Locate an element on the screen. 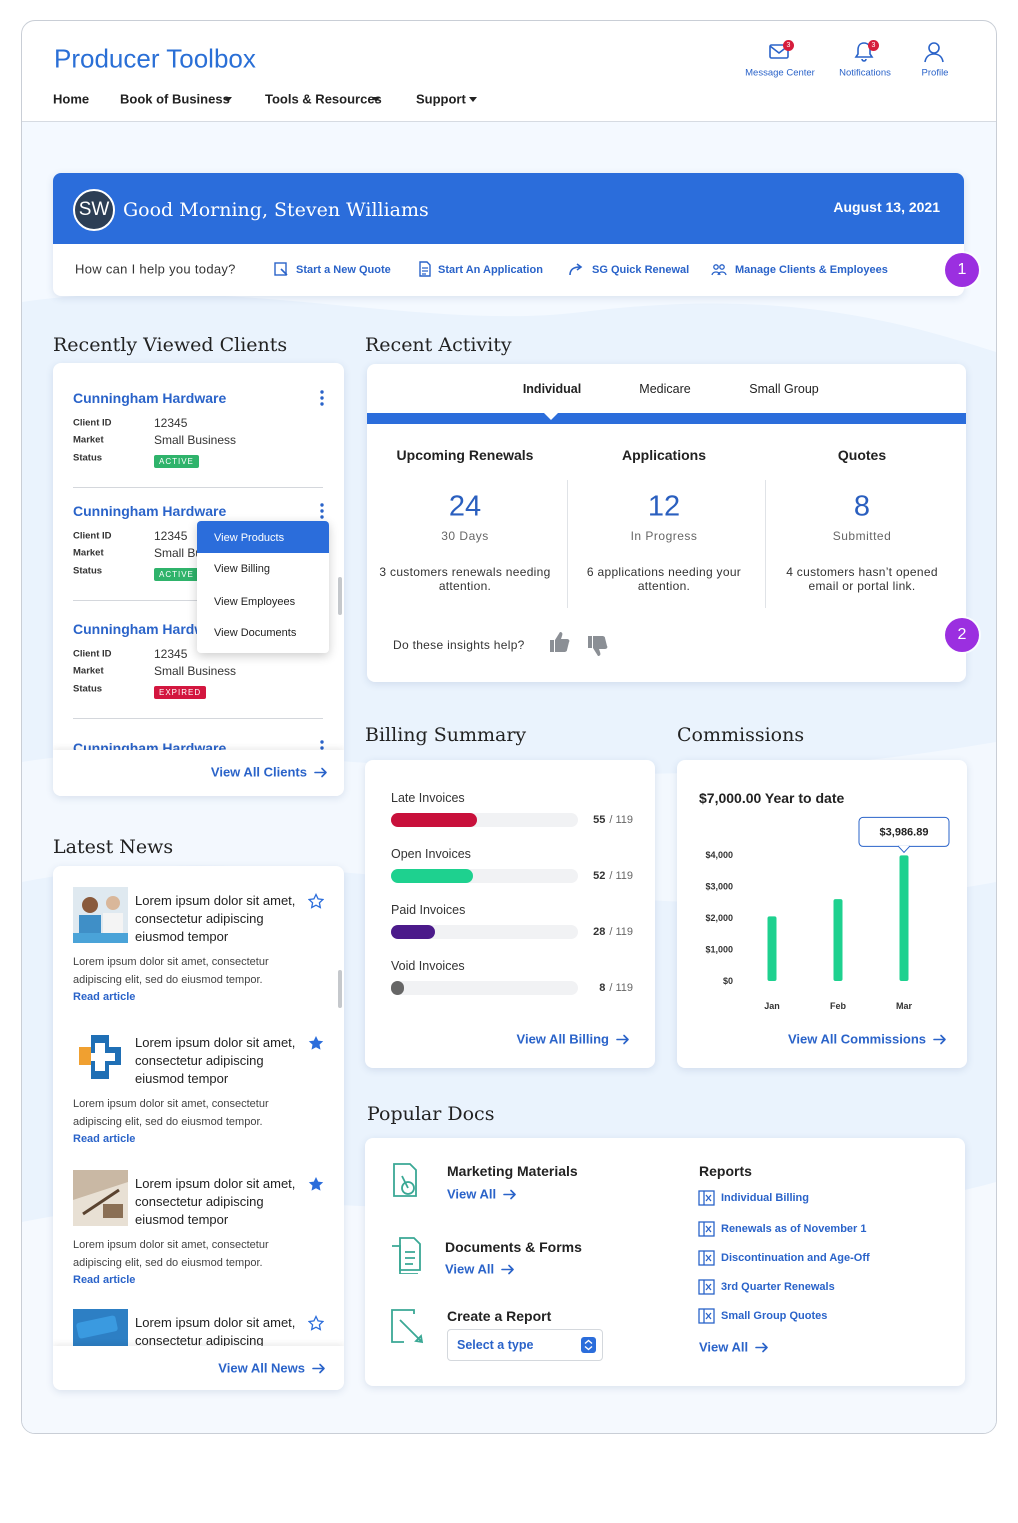 Image resolution: width=1018 pixels, height=1523 pixels. report-link: Renewals as of November 1 is located at coordinates (794, 1229).